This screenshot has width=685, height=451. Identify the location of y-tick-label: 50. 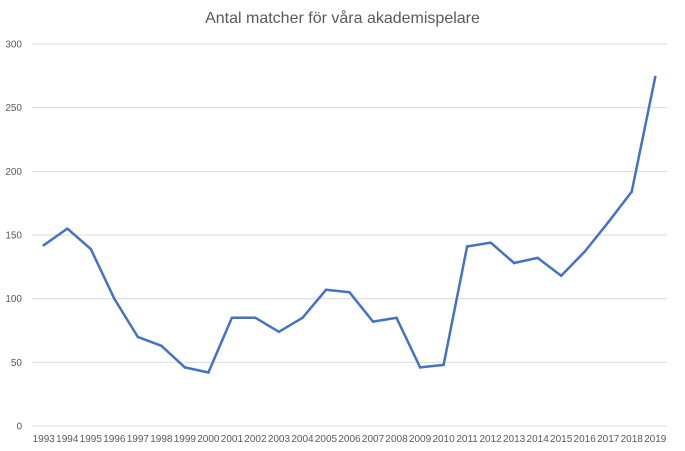
(17, 363).